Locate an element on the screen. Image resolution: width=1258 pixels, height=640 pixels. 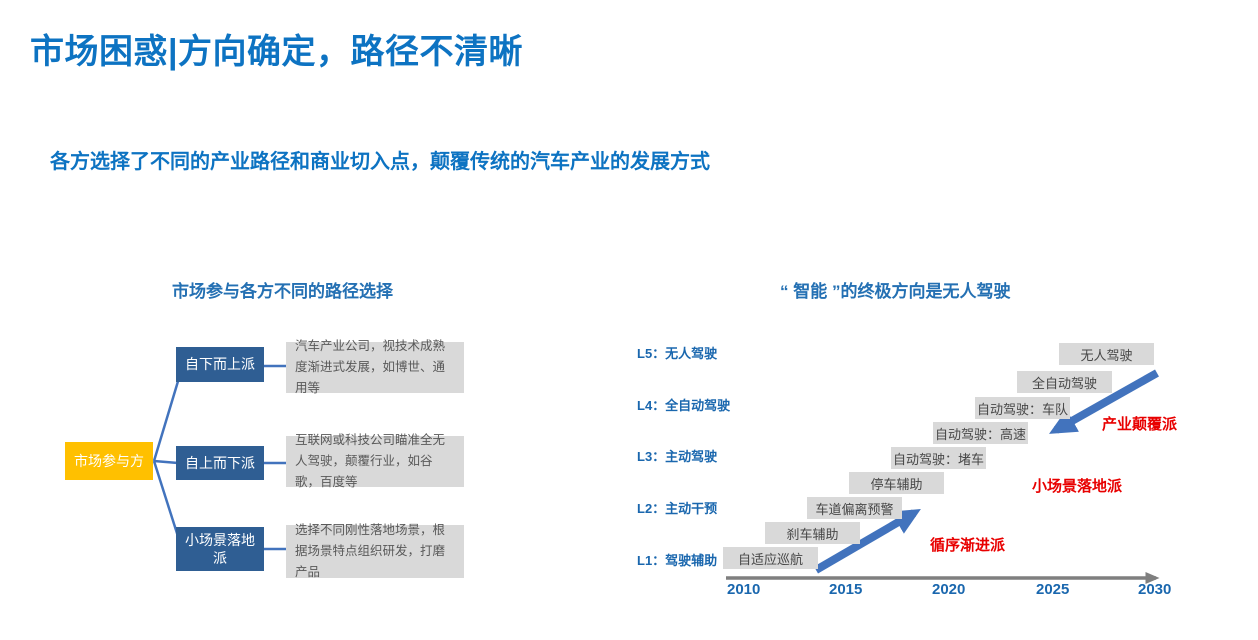
branch-node-small-scenario: 小场景落地派 is located at coordinates (220, 549).